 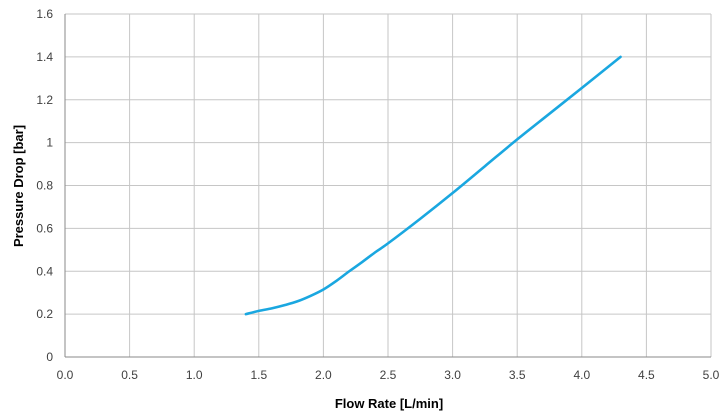 What do you see at coordinates (517, 375) in the screenshot?
I see `x-tick-label: 3.5` at bounding box center [517, 375].